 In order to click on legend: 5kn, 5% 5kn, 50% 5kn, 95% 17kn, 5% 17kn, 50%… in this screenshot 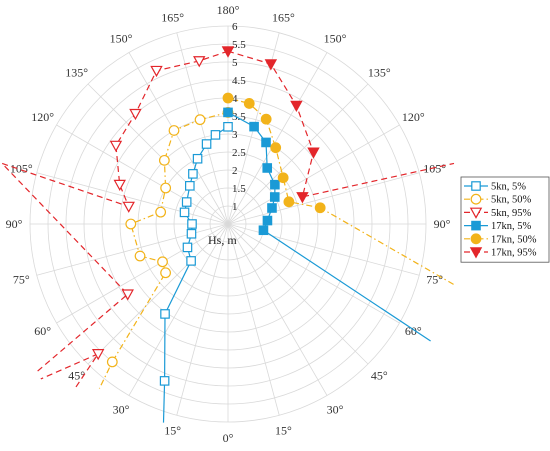, I will do `click(505, 219)`.